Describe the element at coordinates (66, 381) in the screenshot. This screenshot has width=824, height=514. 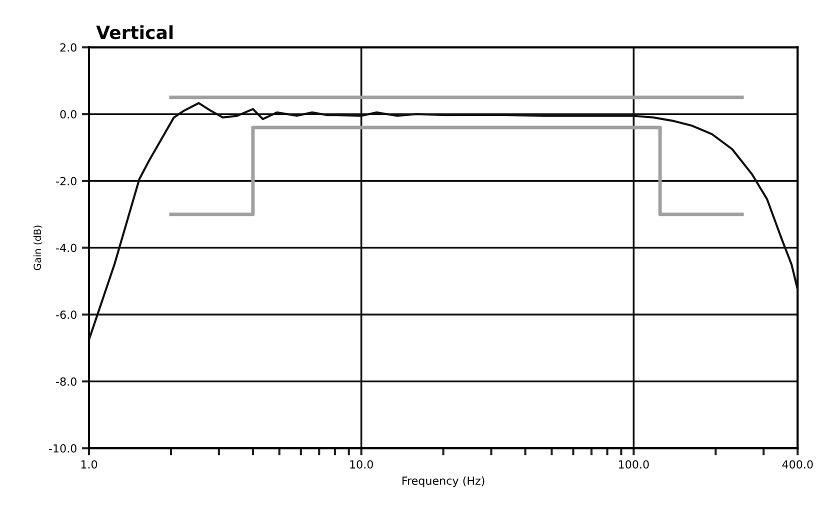
I see `y-tick-label: -8.0` at that location.